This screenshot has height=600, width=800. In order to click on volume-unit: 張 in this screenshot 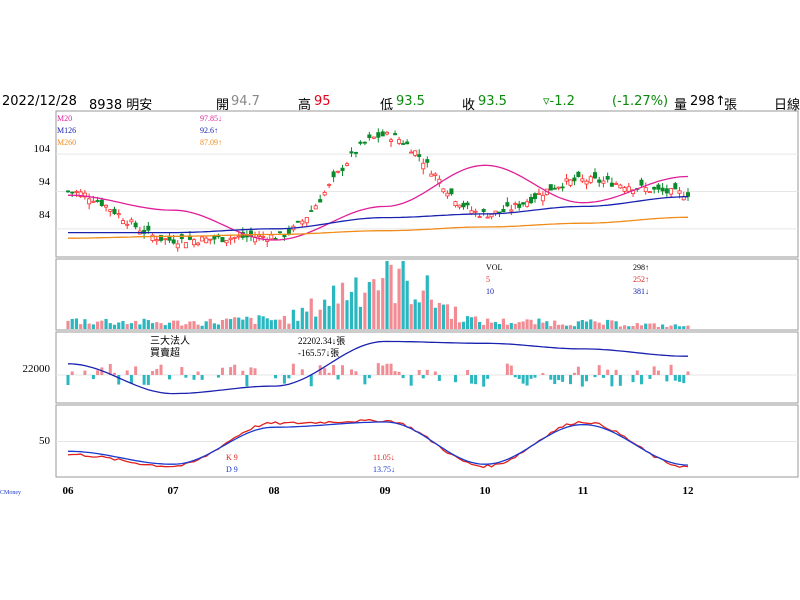, I will do `click(731, 105)`.